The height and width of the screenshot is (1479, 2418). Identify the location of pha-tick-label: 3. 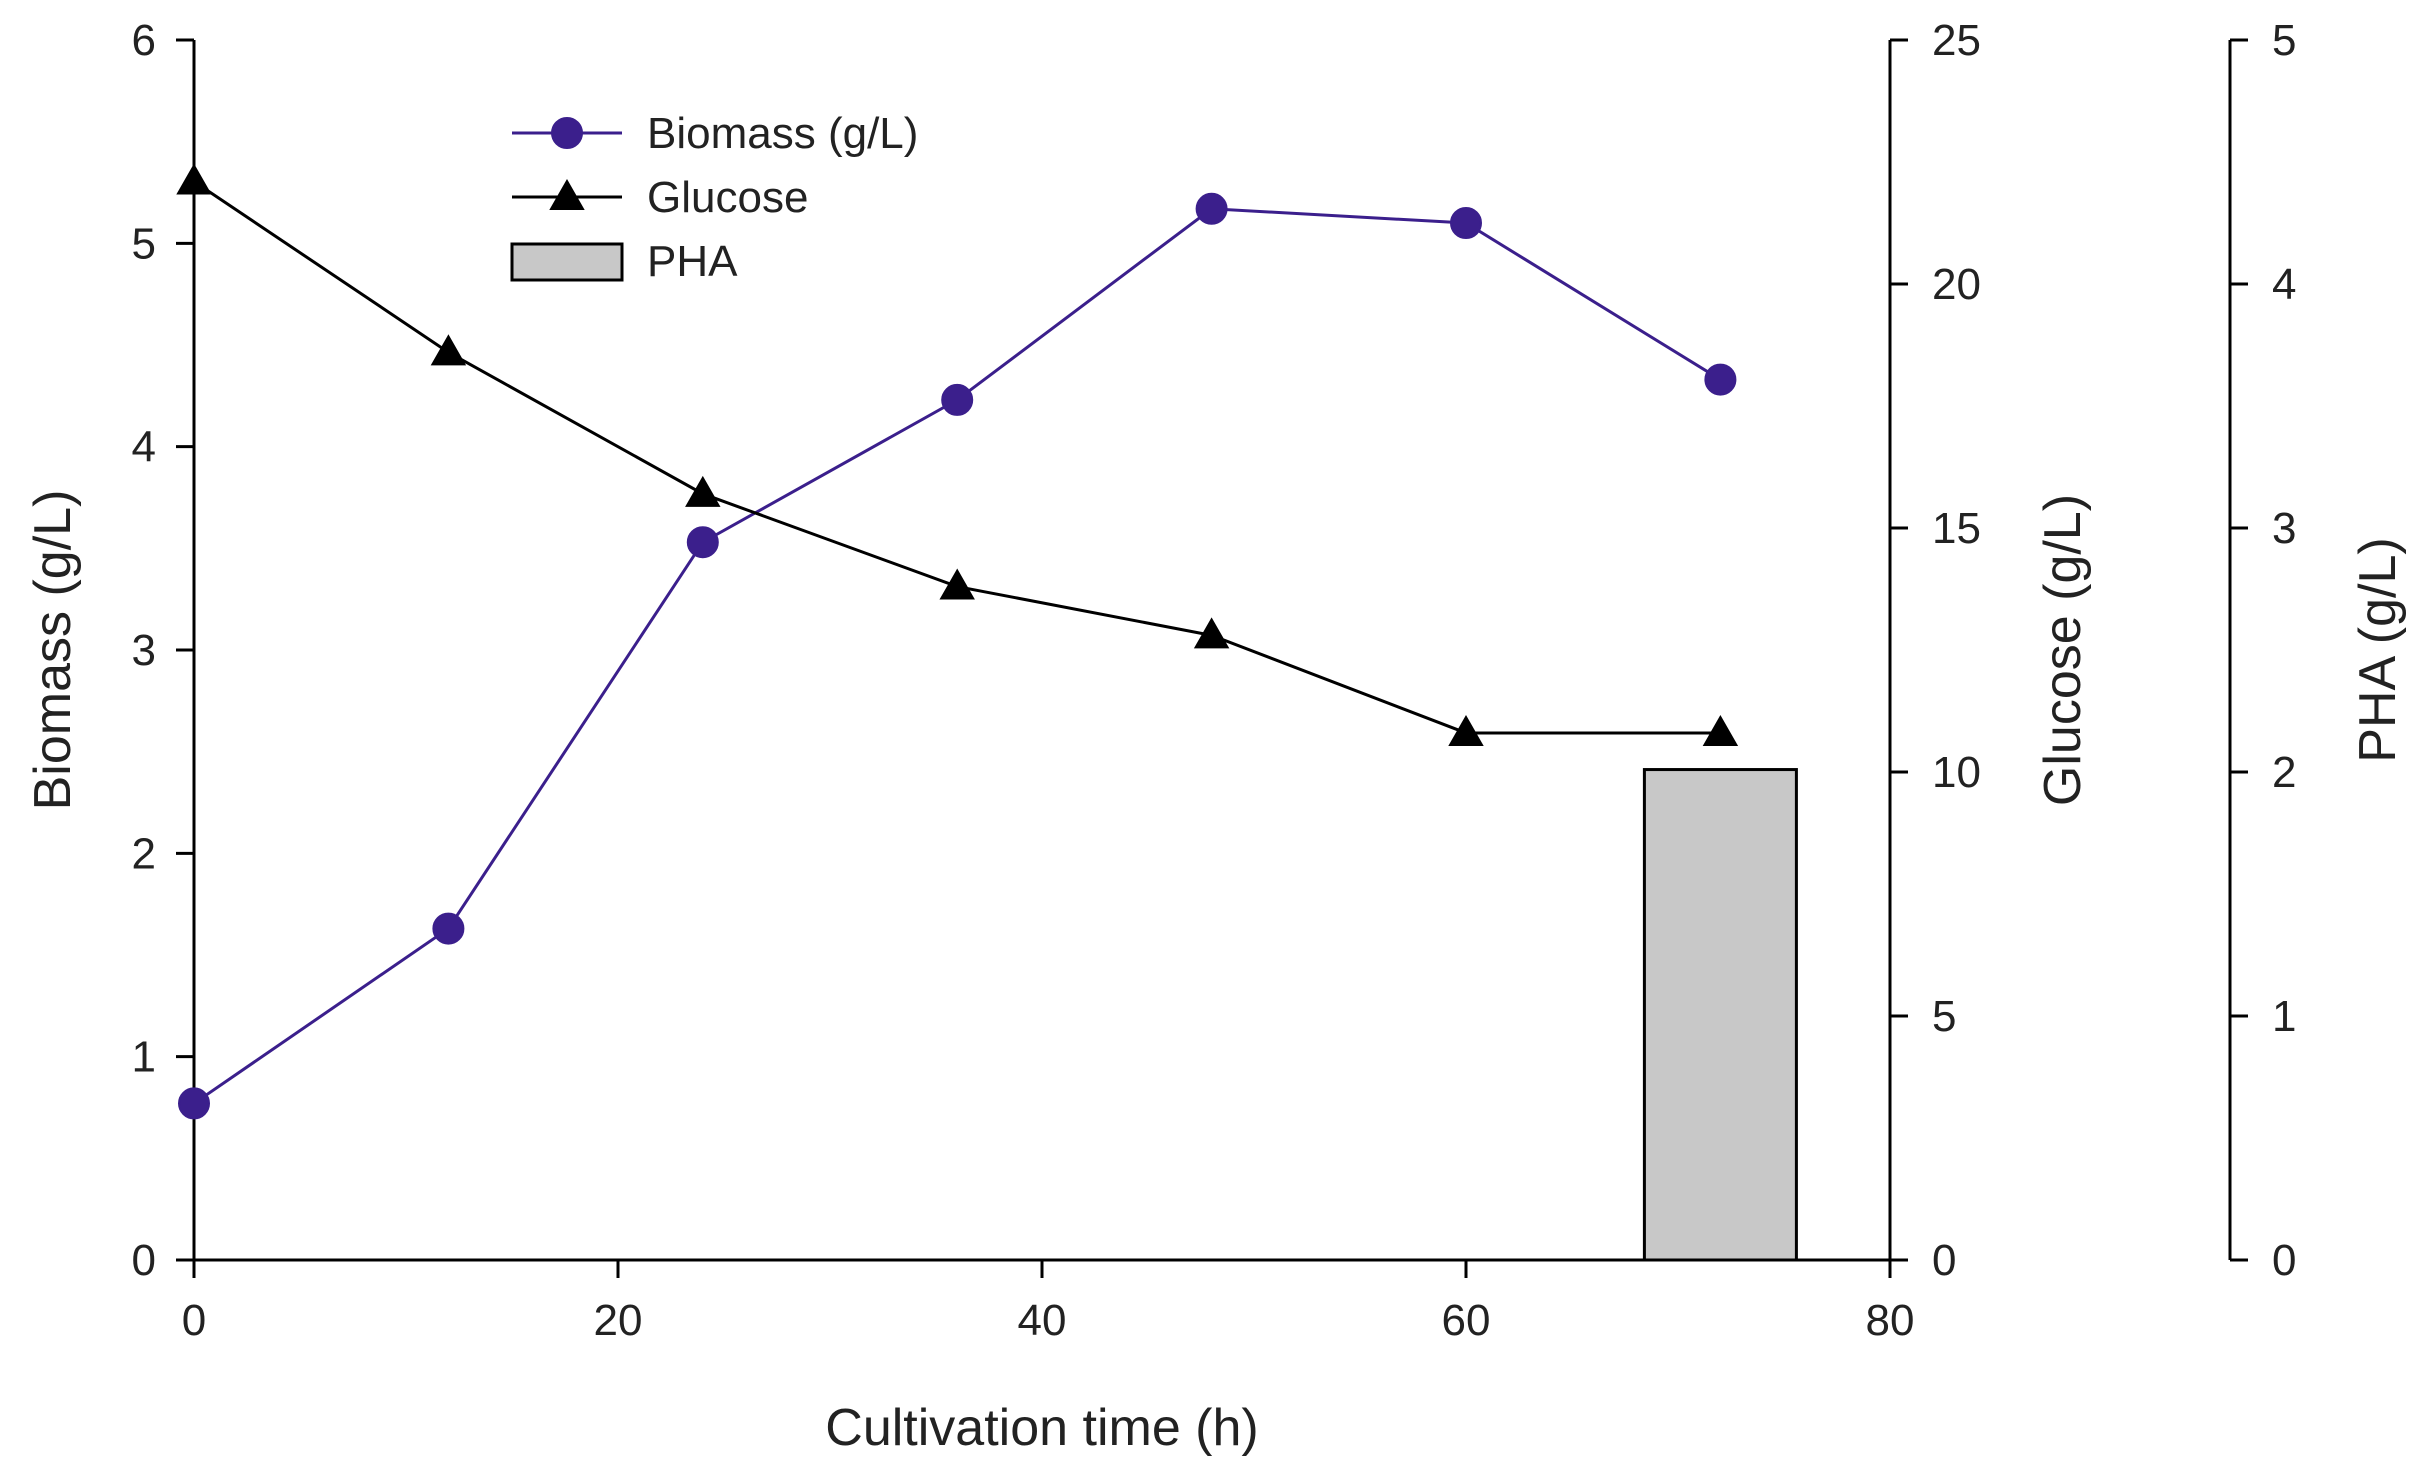
(2284, 528).